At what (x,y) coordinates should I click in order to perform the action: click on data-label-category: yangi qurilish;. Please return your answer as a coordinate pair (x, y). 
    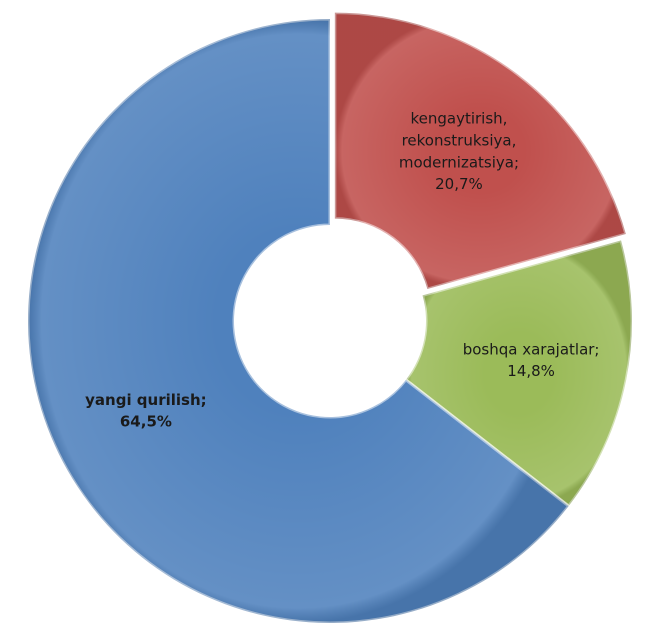
    Looking at the image, I should click on (146, 400).